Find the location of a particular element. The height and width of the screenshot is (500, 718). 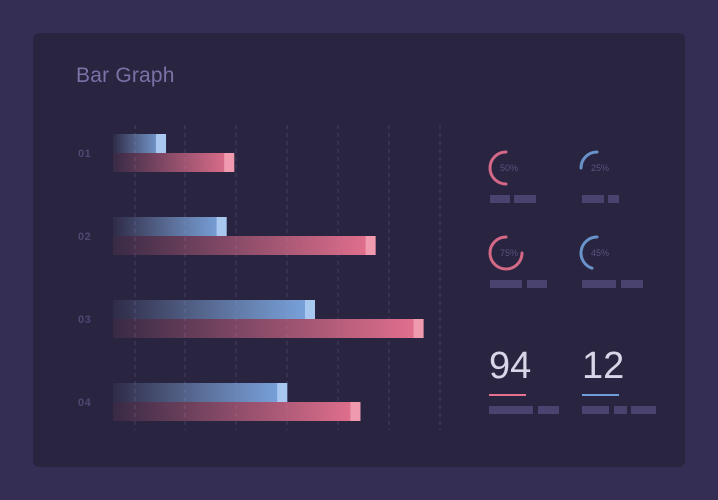

gauge-group: 50% 25% 75% 45% is located at coordinates (548, 210).